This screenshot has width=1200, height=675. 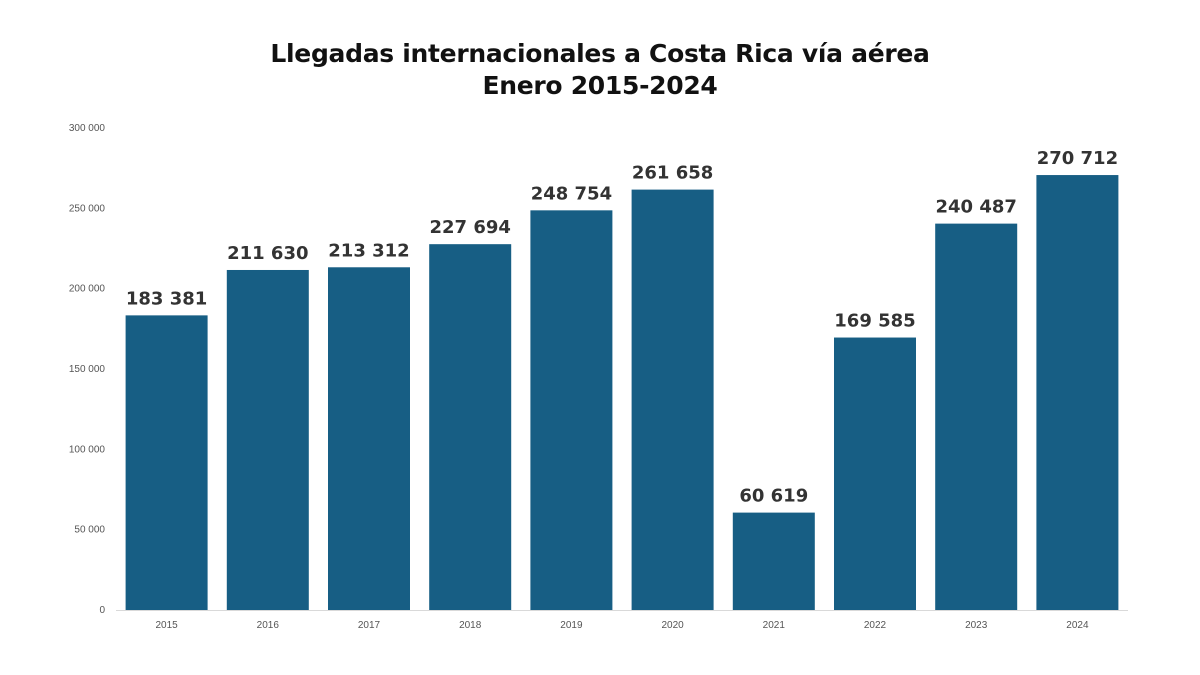 I want to click on x-tick-label-2017: 2017, so click(x=369, y=625).